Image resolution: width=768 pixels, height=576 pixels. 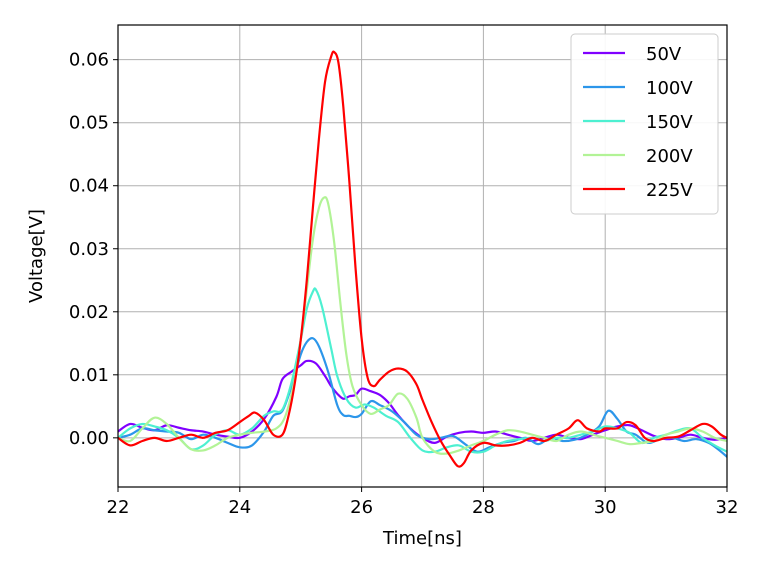 What do you see at coordinates (664, 54) in the screenshot?
I see `legend-label-50v: 50V` at bounding box center [664, 54].